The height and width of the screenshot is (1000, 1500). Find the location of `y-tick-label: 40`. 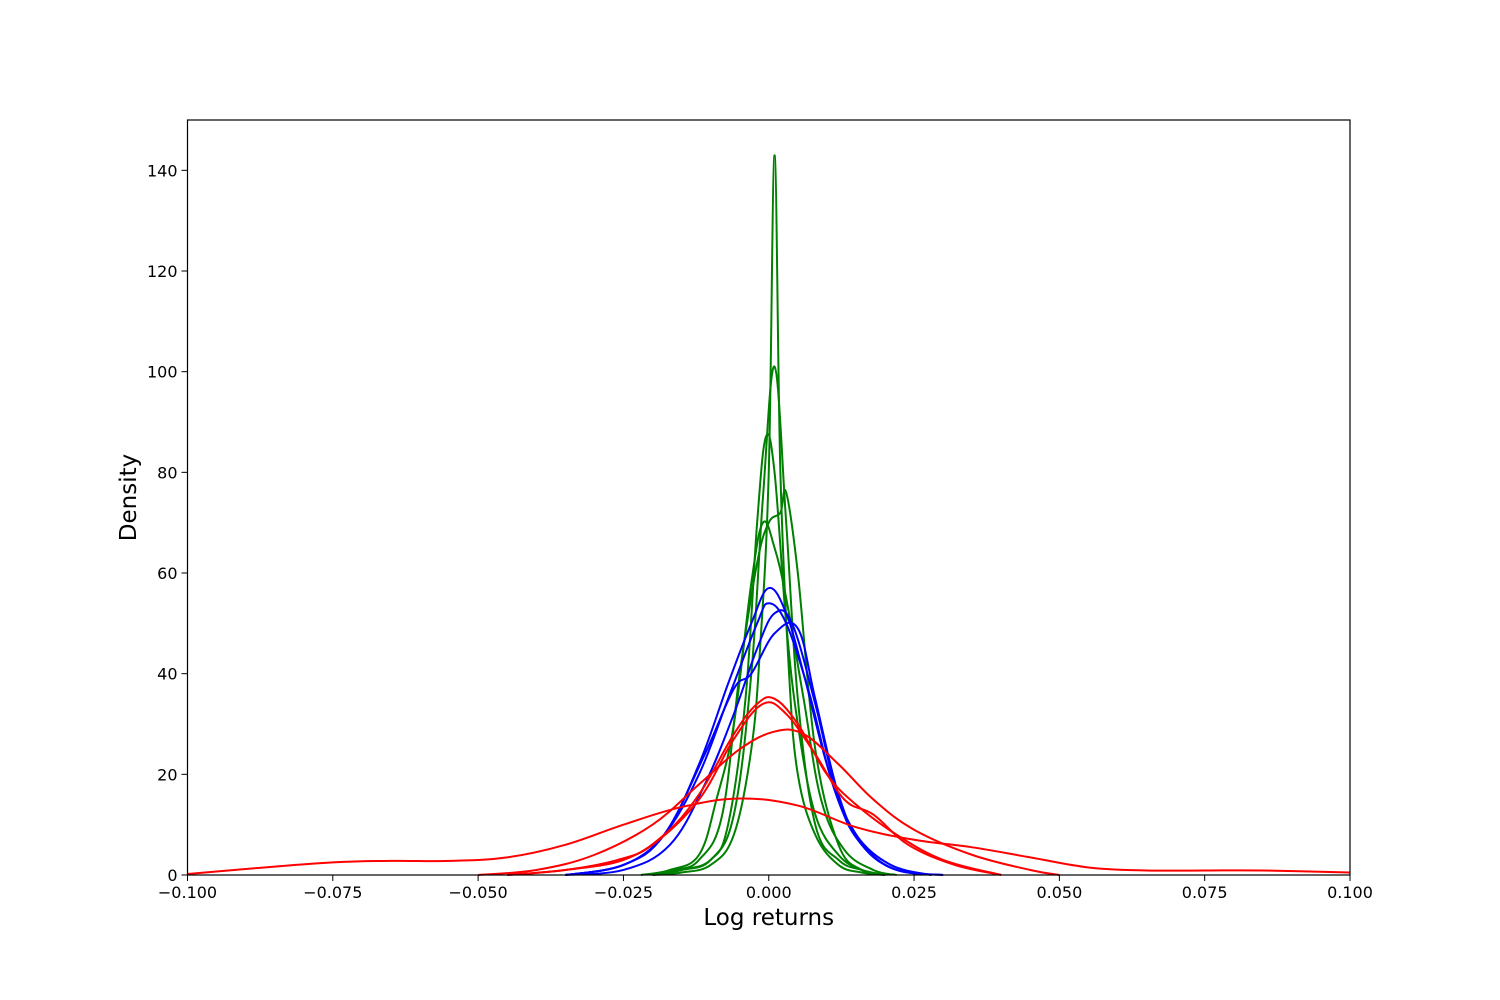

y-tick-label: 40 is located at coordinates (167, 674).